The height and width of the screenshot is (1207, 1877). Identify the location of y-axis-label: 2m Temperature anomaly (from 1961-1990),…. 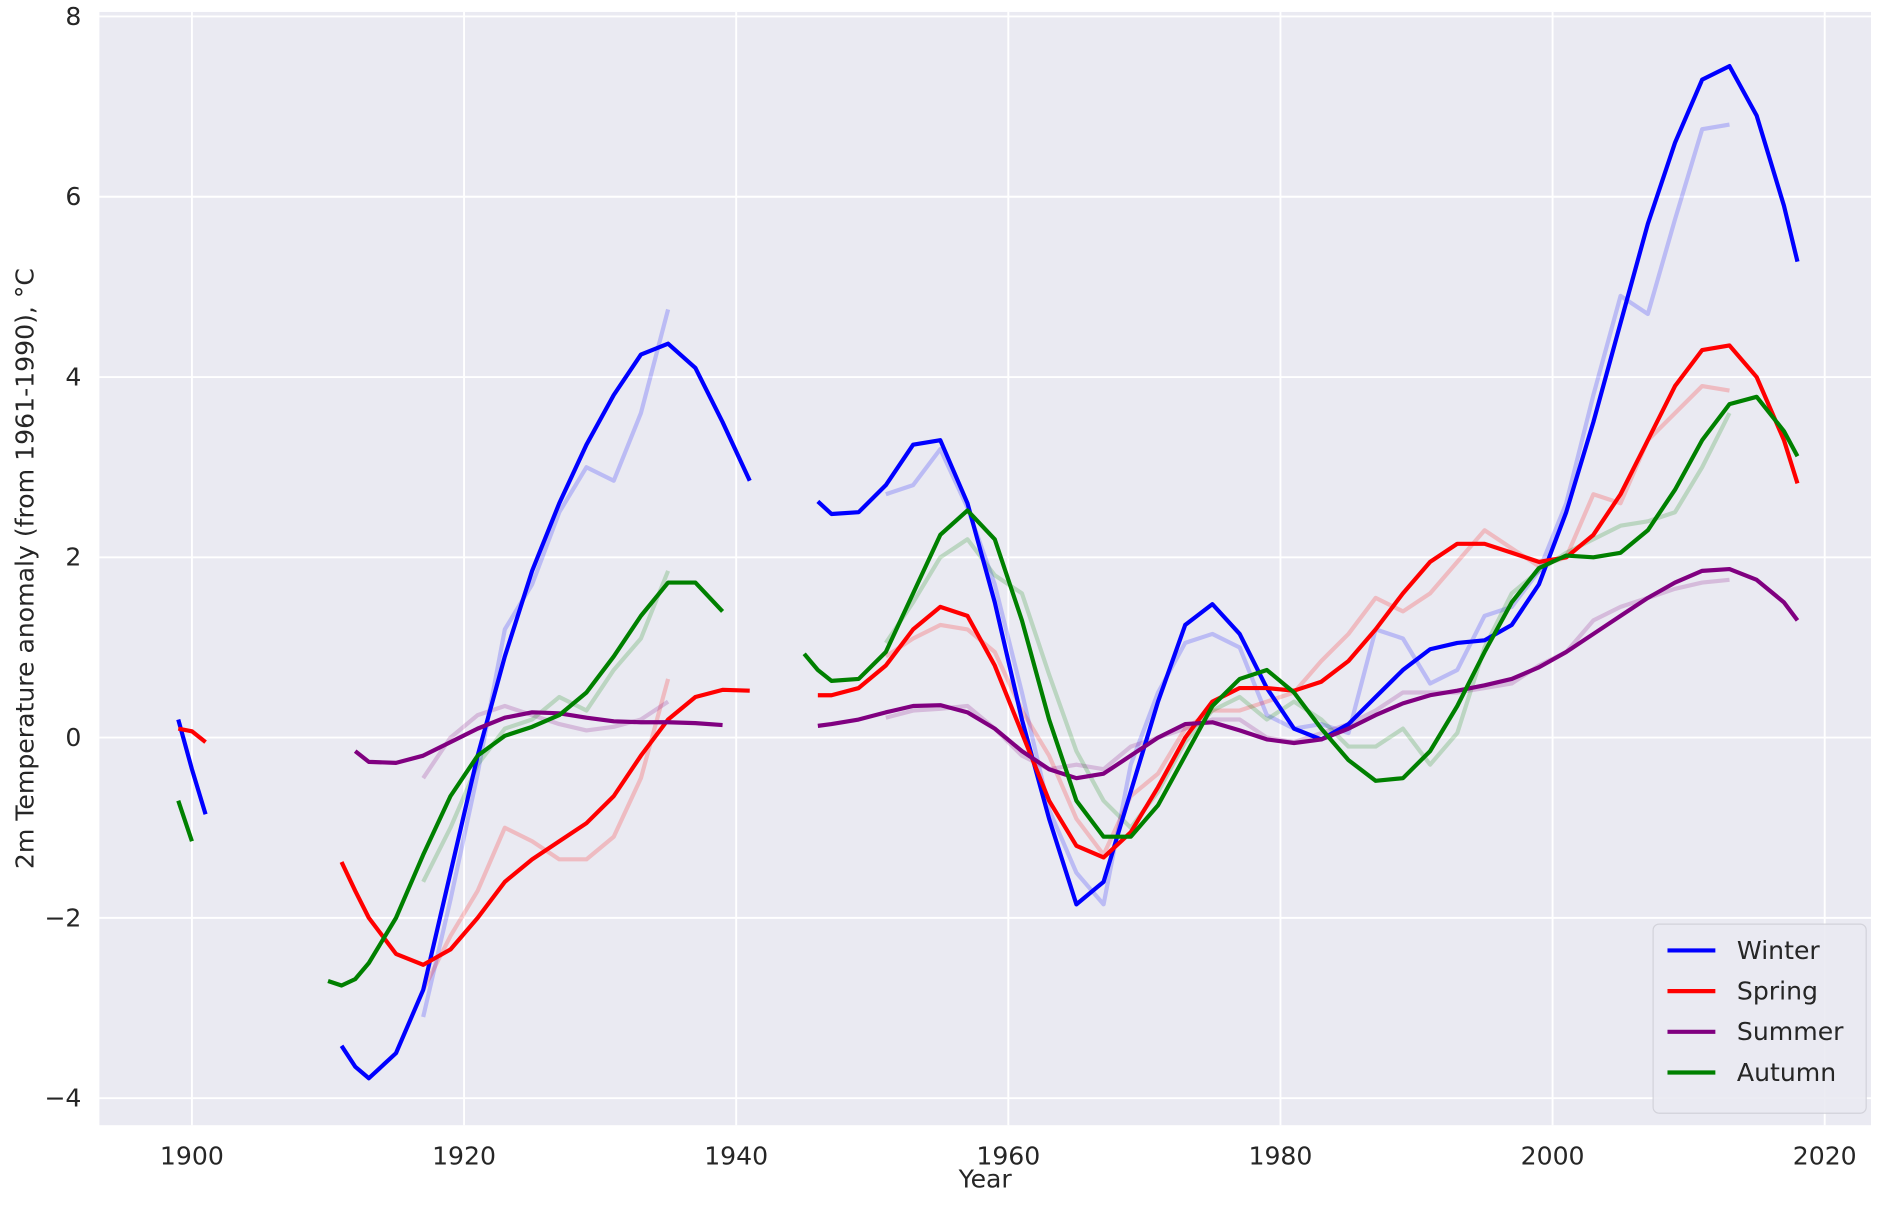
(25, 568).